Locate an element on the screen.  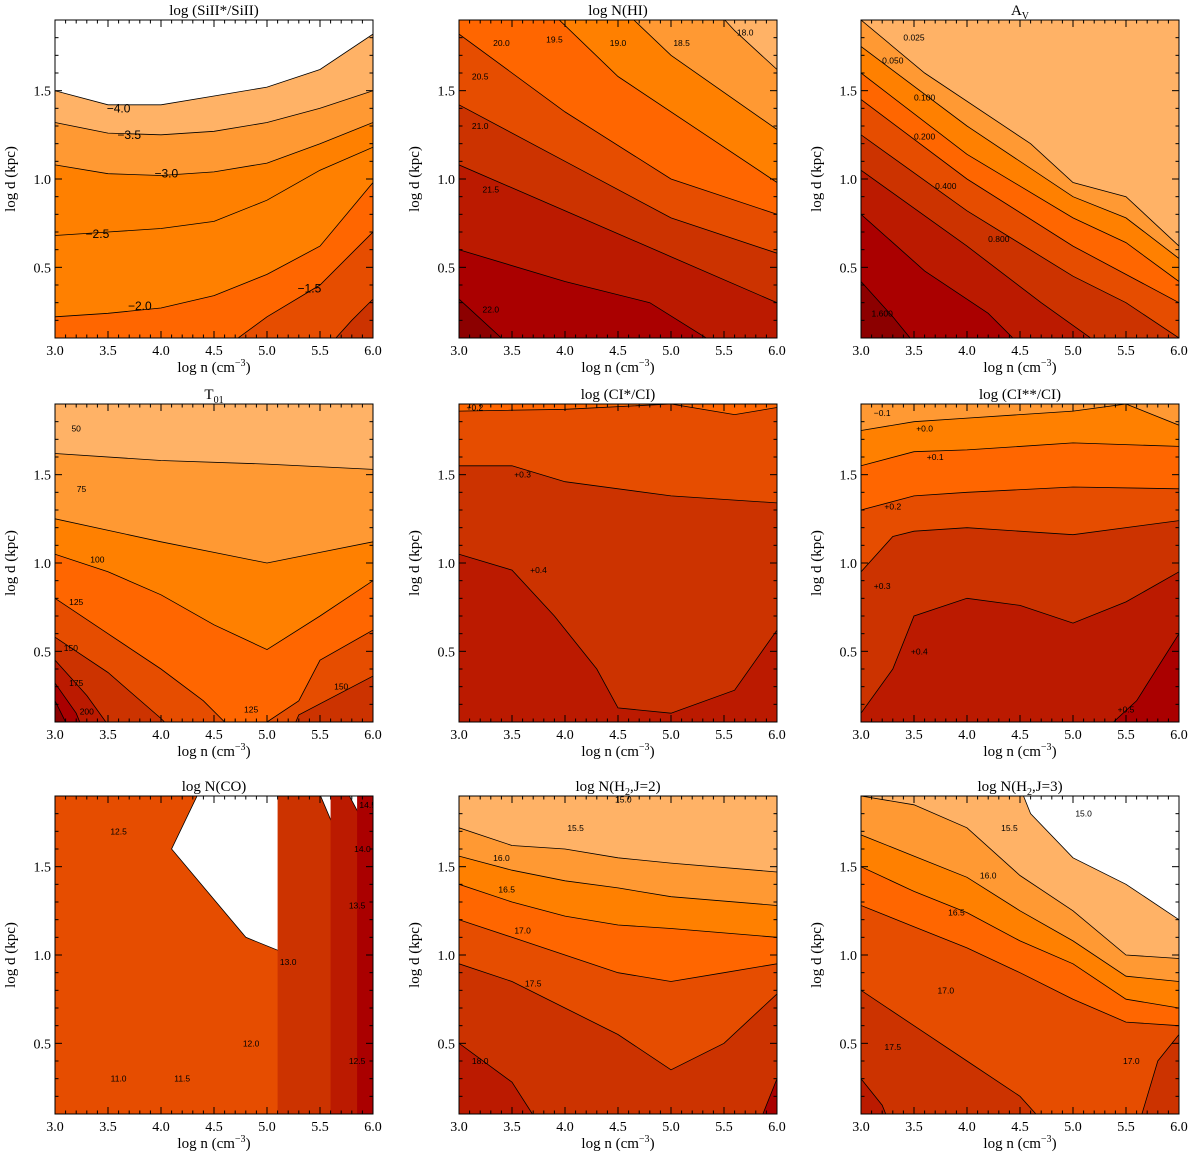
panel-title: AV is located at coordinates (1020, 12).